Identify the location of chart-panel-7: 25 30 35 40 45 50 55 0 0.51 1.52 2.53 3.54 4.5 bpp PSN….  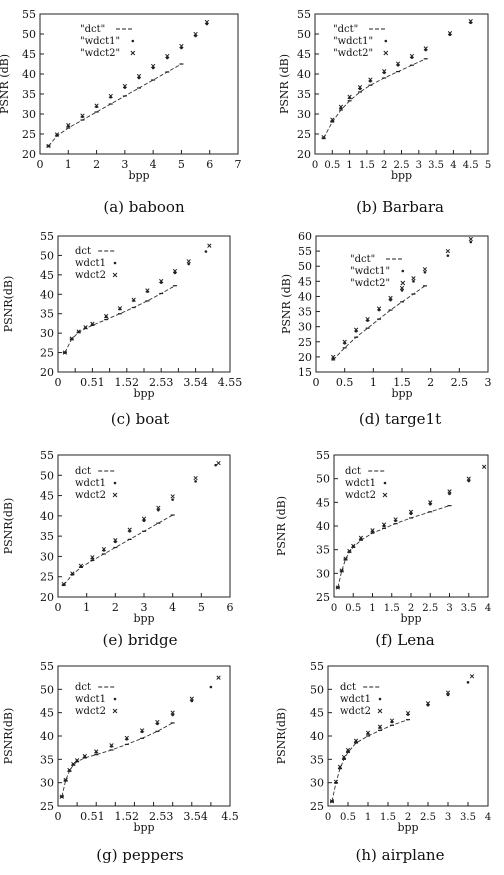
(120, 762).